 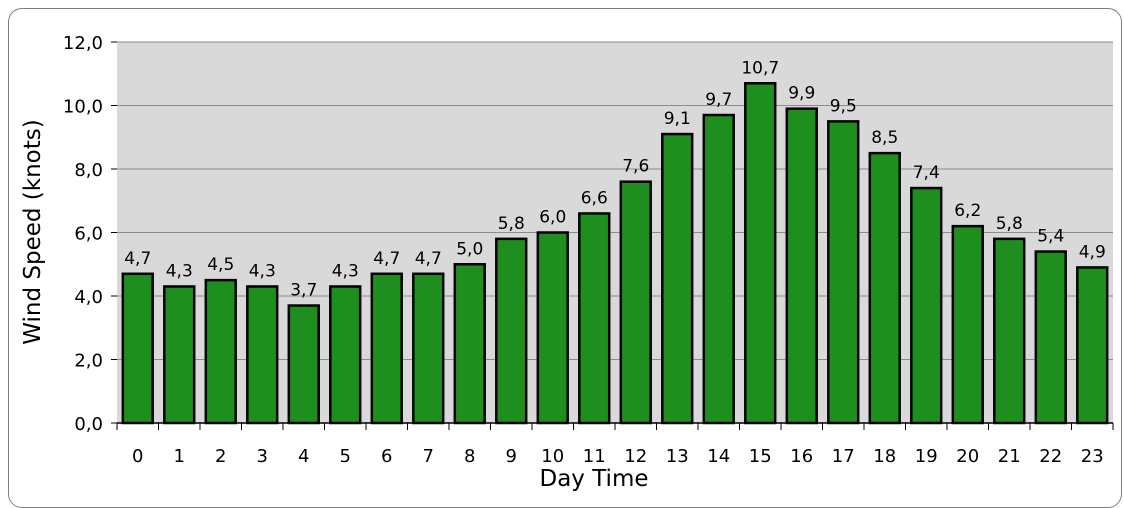 What do you see at coordinates (594, 198) in the screenshot?
I see `data-label: 6,6` at bounding box center [594, 198].